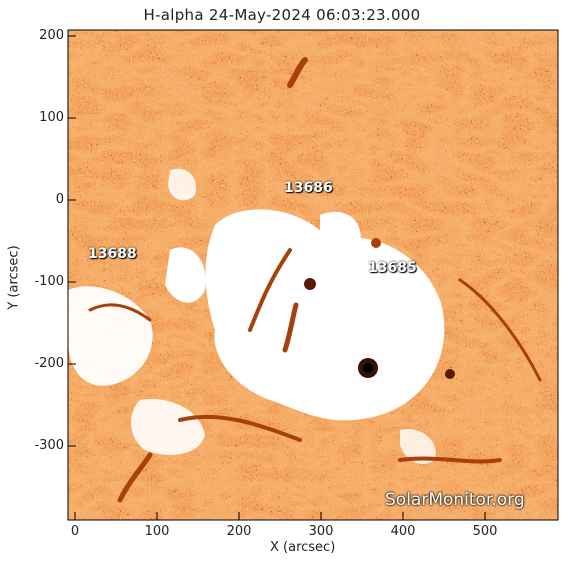  What do you see at coordinates (392, 268) in the screenshot?
I see `active-region-label: 13685` at bounding box center [392, 268].